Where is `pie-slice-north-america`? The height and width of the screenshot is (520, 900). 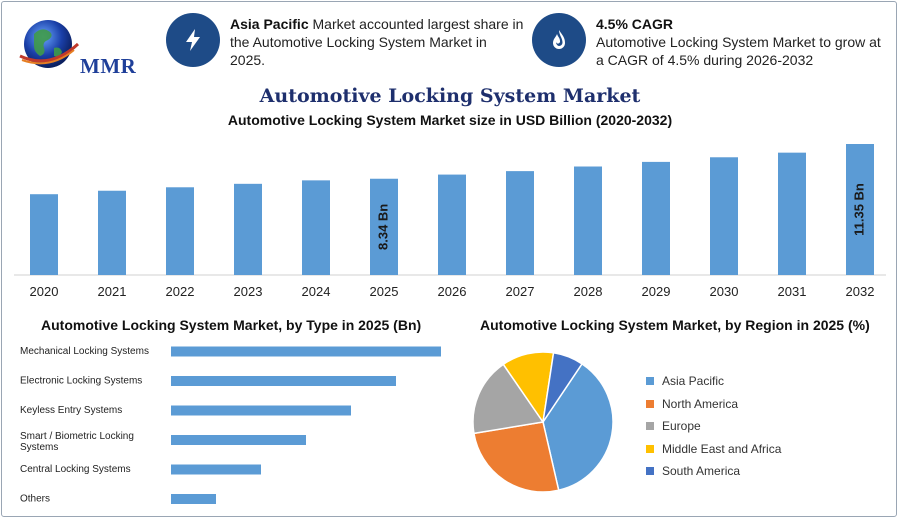
pie-slice-north-america is located at coordinates (516, 457).